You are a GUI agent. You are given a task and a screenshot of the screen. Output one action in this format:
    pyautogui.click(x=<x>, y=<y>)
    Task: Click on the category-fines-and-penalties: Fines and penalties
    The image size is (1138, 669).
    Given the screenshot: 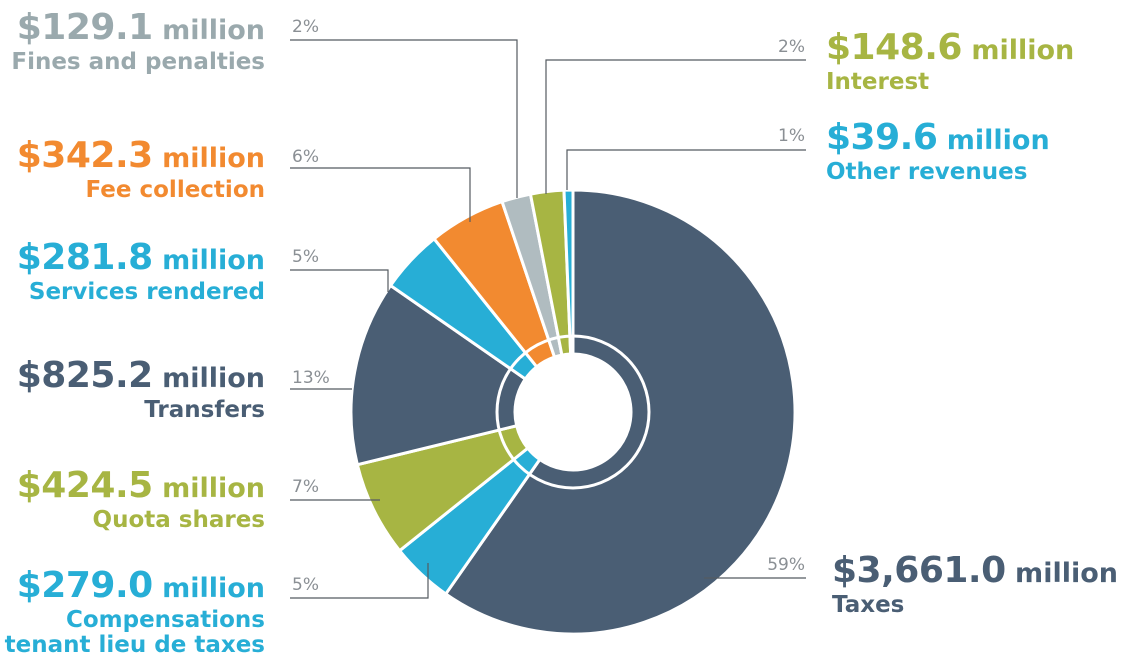 What is the action you would take?
    pyautogui.click(x=138, y=62)
    